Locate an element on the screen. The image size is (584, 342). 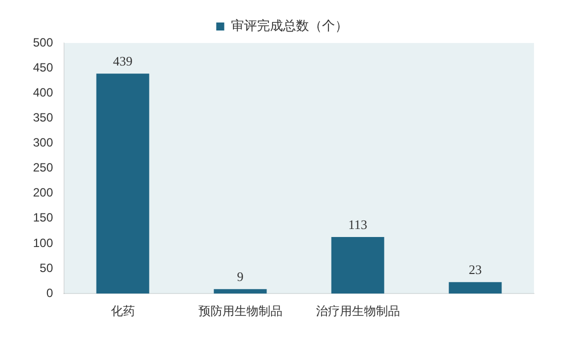
data-label: 439 is located at coordinates (123, 60).